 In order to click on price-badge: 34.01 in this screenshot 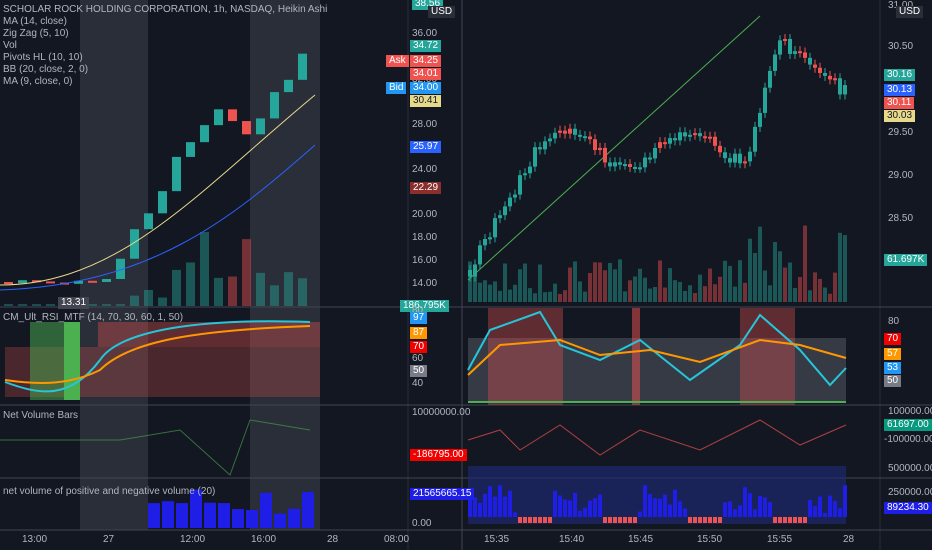, I will do `click(426, 74)`.